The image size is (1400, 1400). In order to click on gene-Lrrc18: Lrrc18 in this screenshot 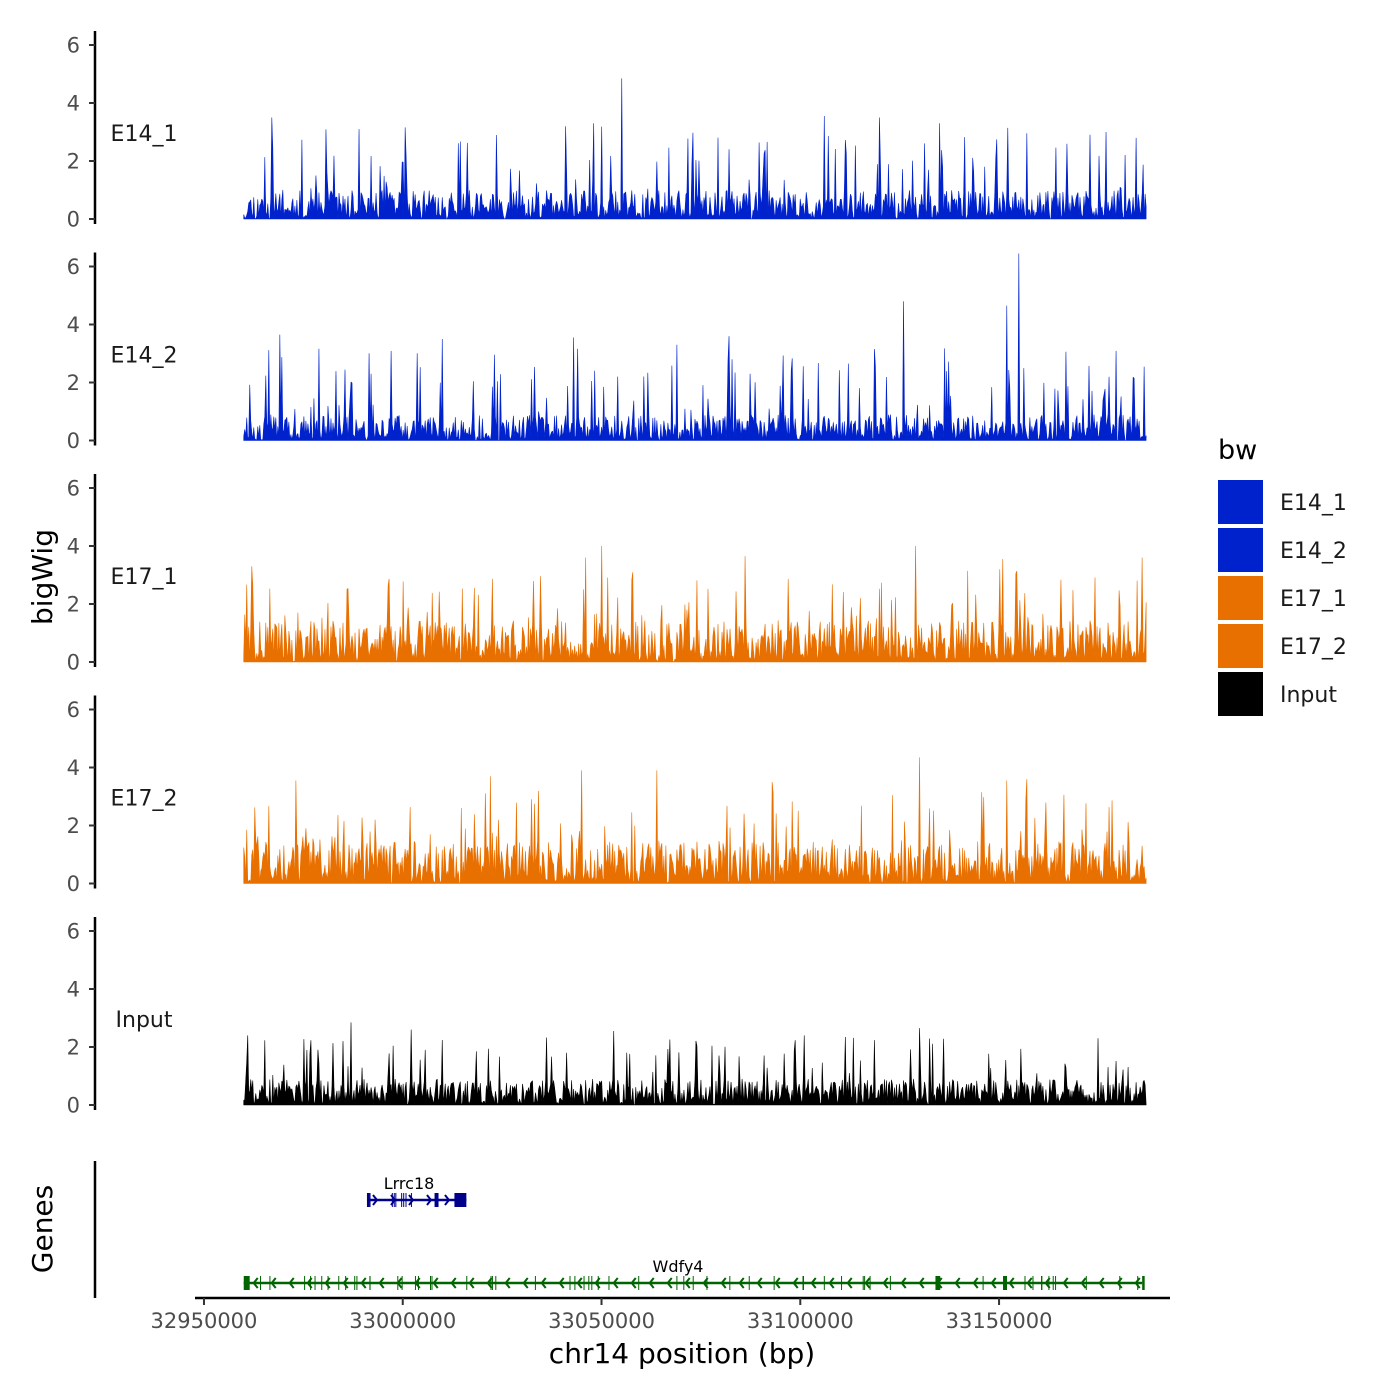, I will do `click(416, 1190)`.